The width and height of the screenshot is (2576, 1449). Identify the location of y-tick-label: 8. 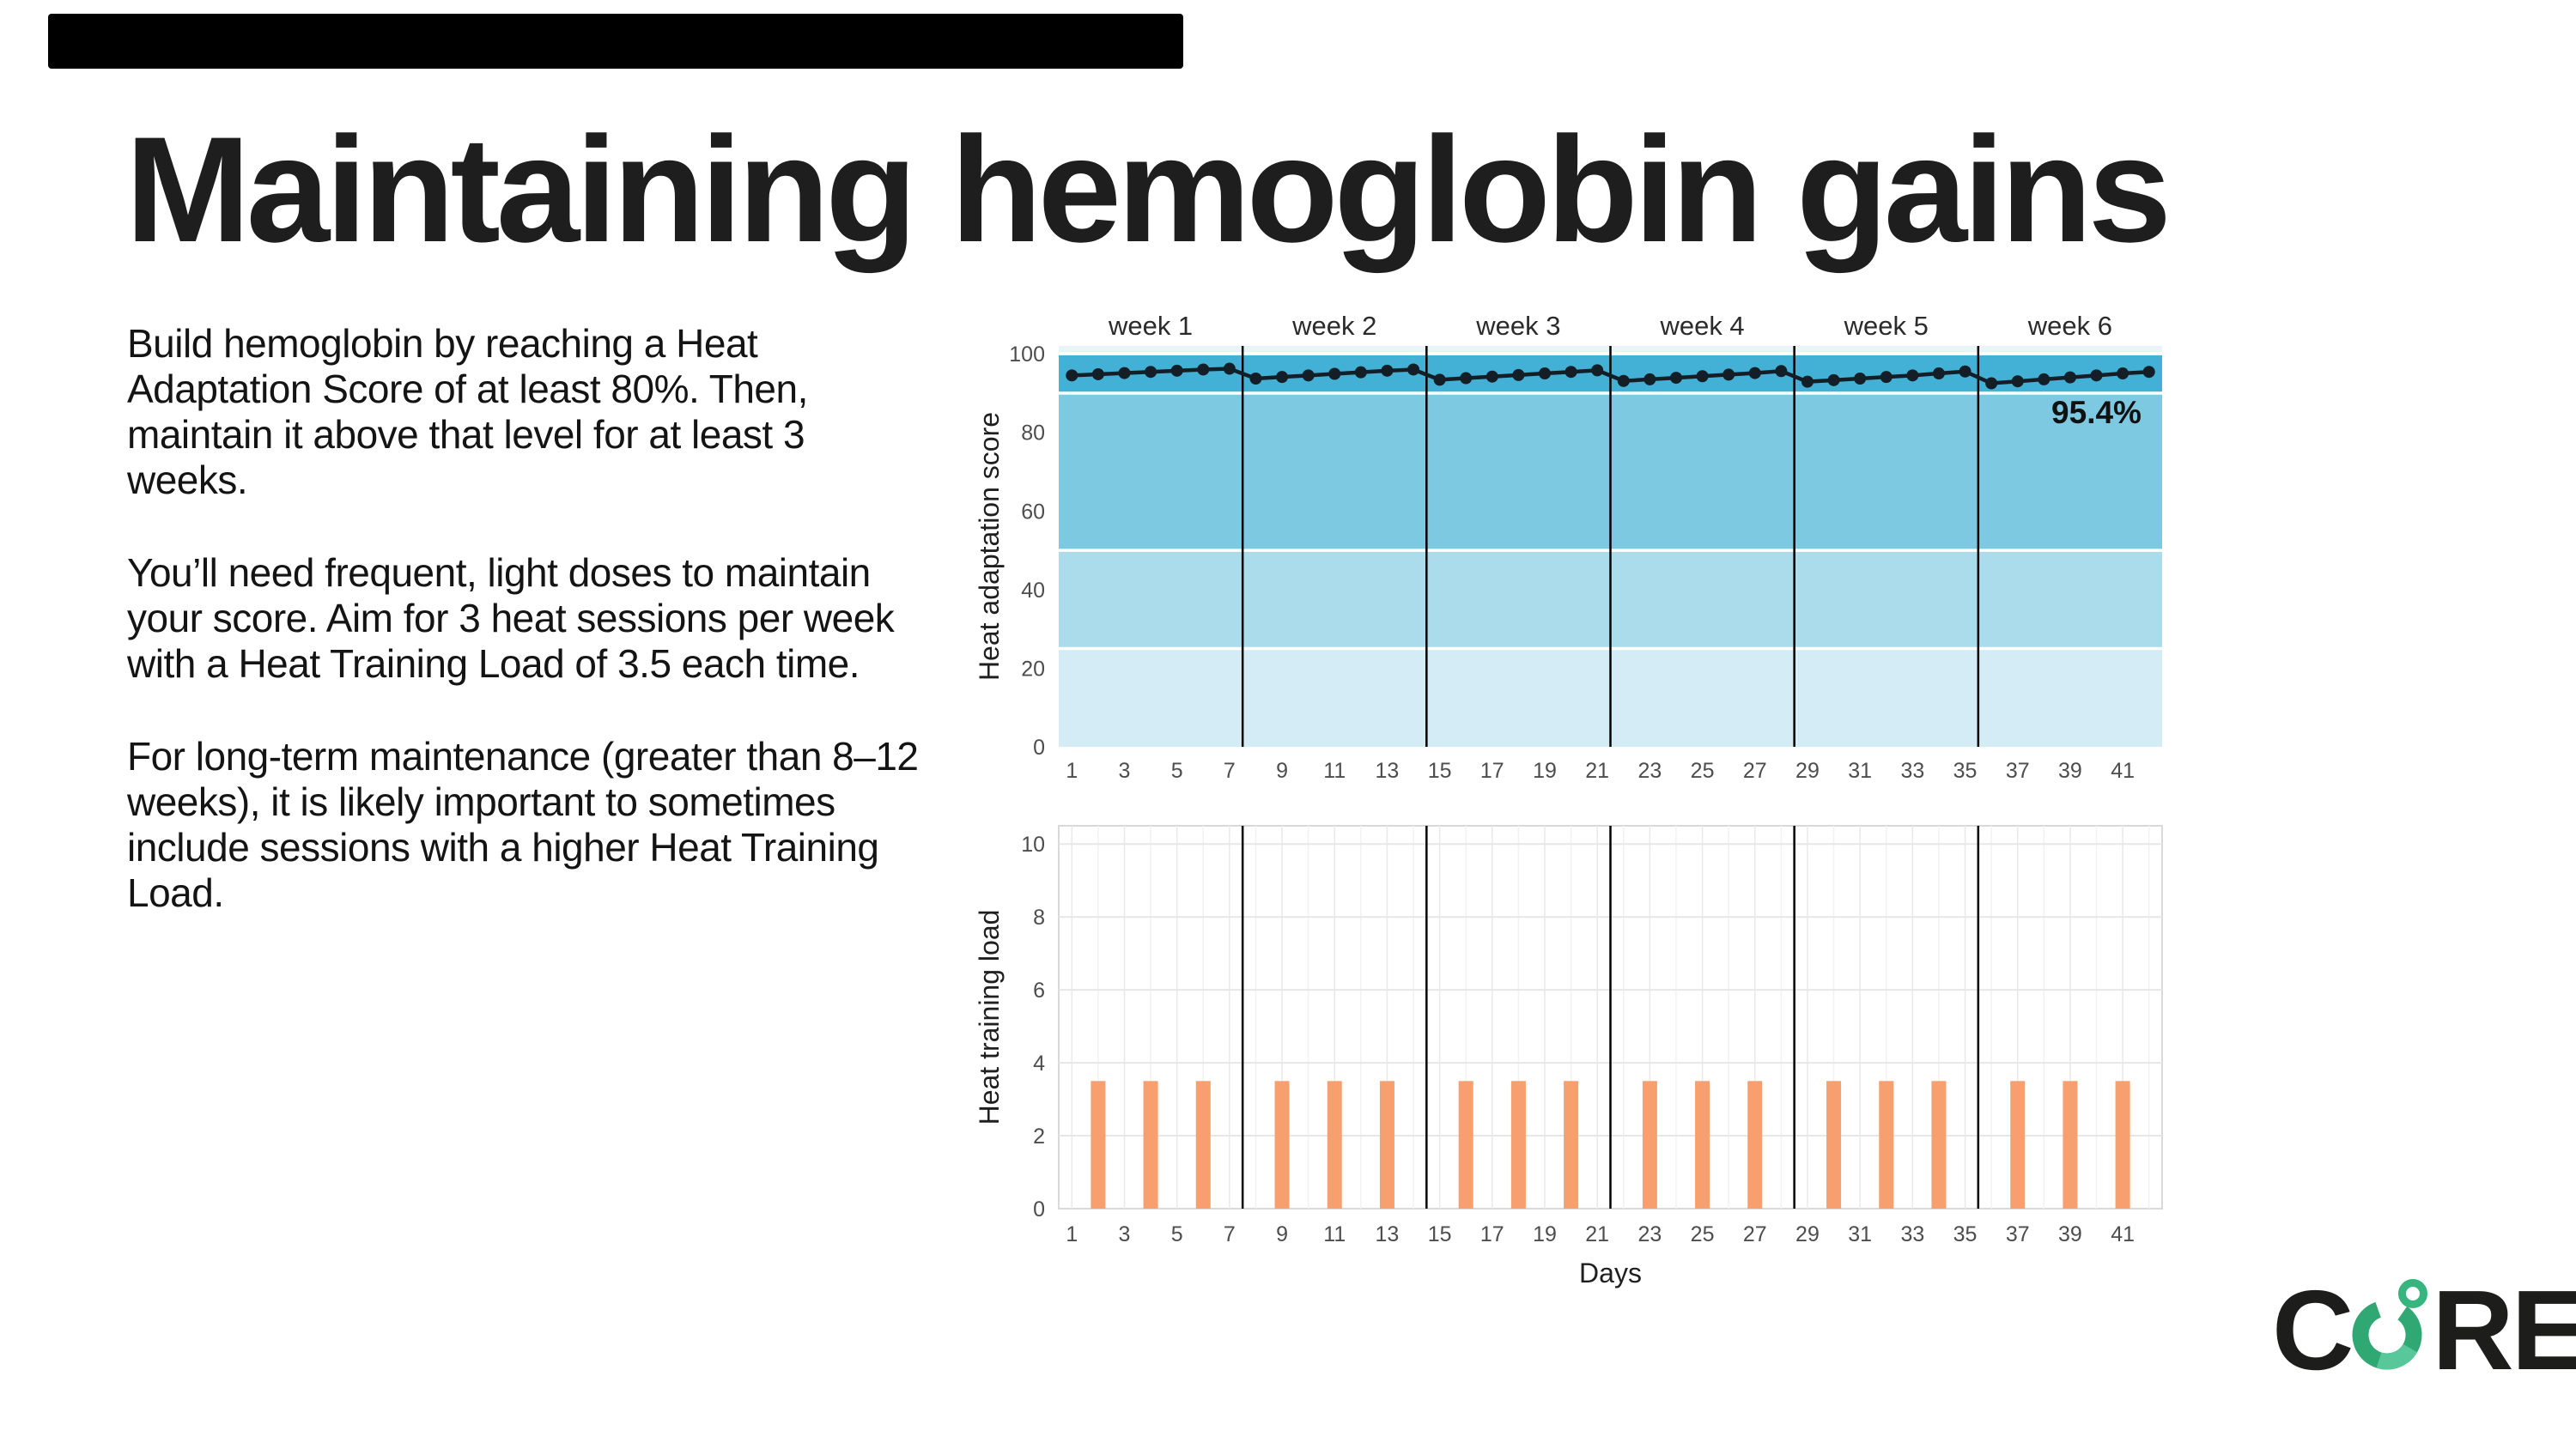
(1039, 918).